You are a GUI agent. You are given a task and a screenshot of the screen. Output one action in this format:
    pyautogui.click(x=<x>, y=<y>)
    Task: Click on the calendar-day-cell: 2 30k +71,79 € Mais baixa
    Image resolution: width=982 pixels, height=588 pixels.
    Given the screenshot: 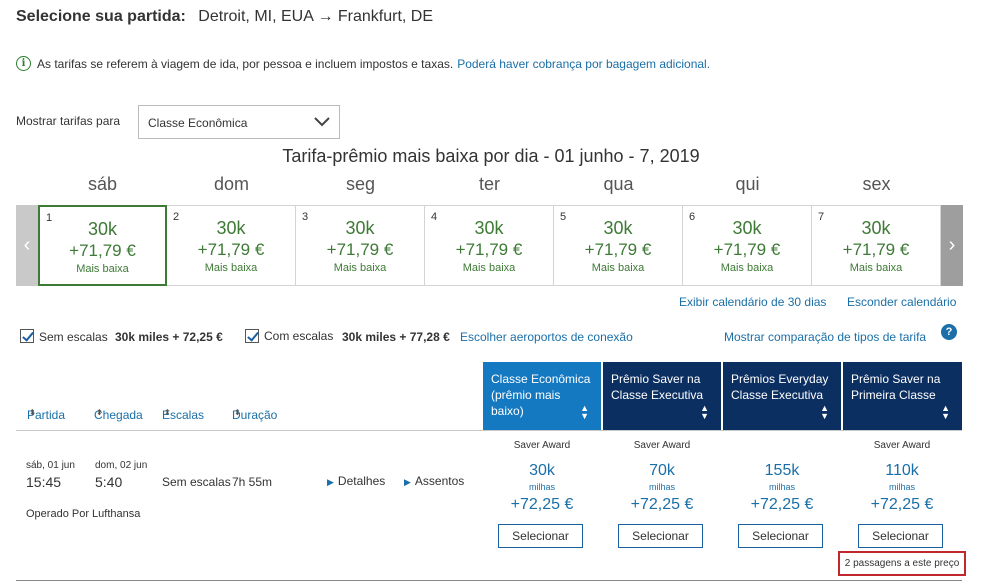 What is the action you would take?
    pyautogui.click(x=231, y=245)
    